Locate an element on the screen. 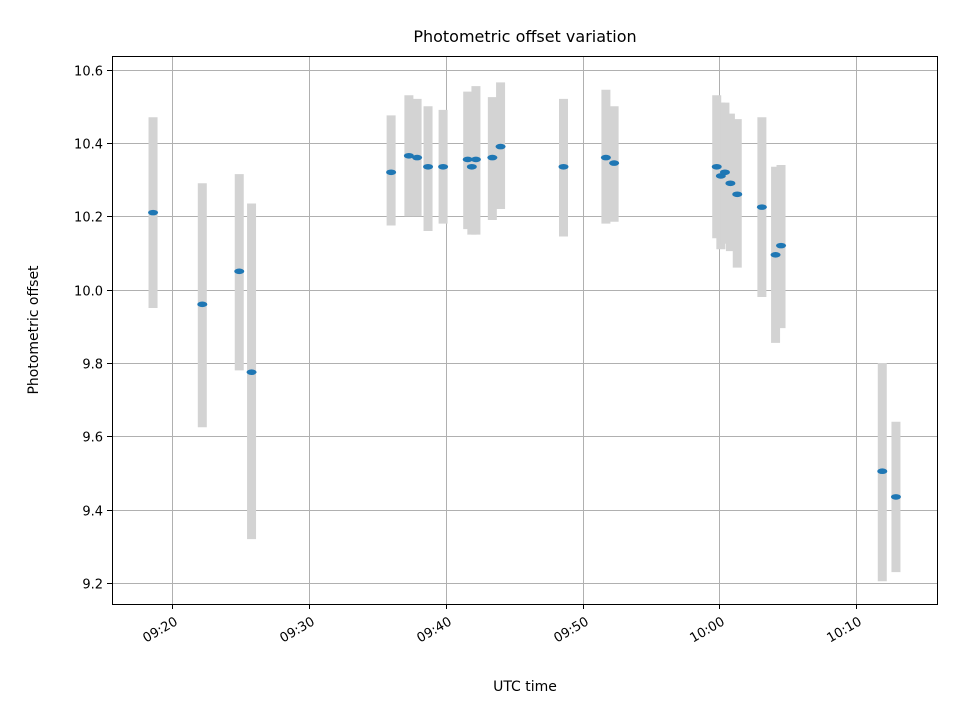 Image resolution: width=960 pixels, height=720 pixels. y-tick-label: 10.2 is located at coordinates (88, 218).